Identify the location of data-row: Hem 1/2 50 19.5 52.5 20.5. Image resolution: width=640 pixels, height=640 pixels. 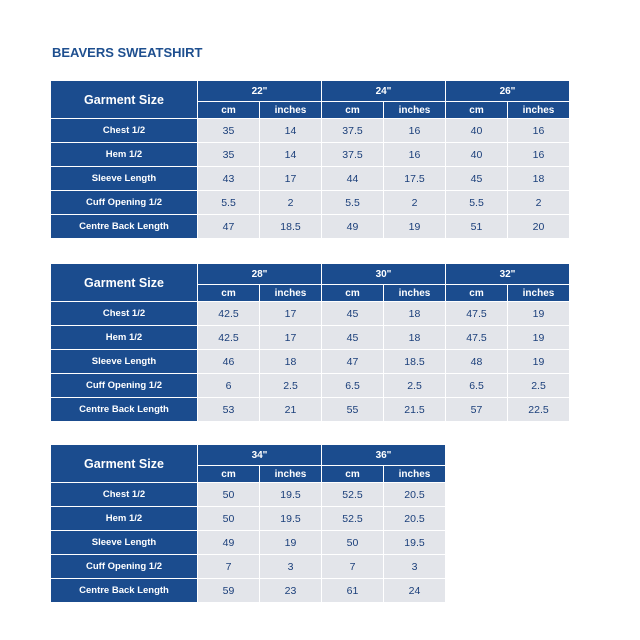
(248, 518).